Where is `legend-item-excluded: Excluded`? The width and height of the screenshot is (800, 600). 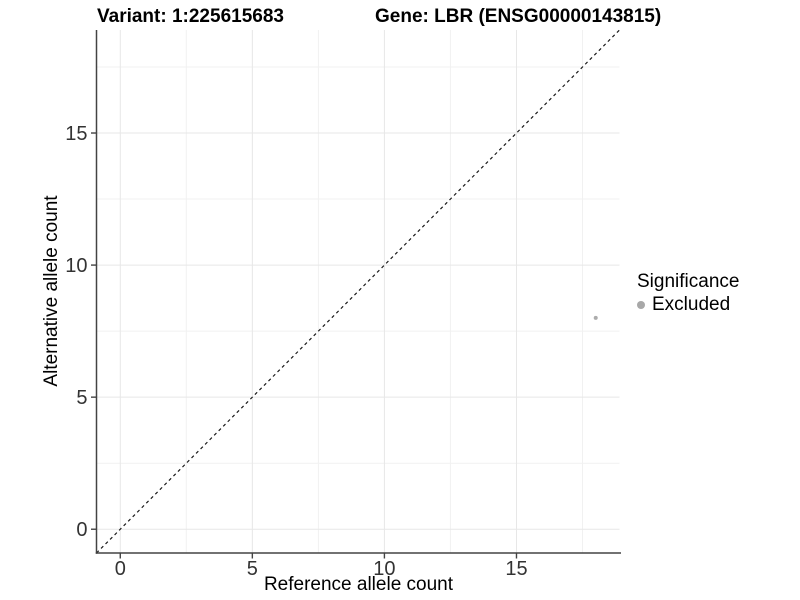
legend-item-excluded: Excluded is located at coordinates (688, 305).